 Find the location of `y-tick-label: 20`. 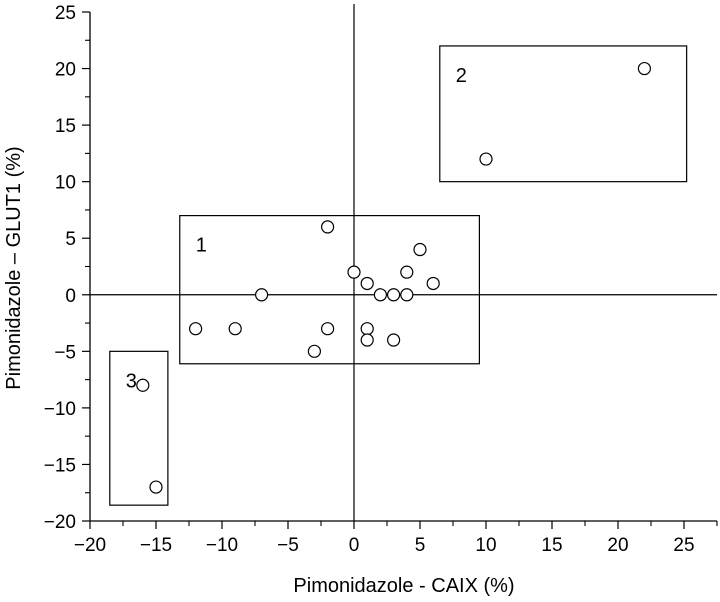

y-tick-label: 20 is located at coordinates (65, 70).